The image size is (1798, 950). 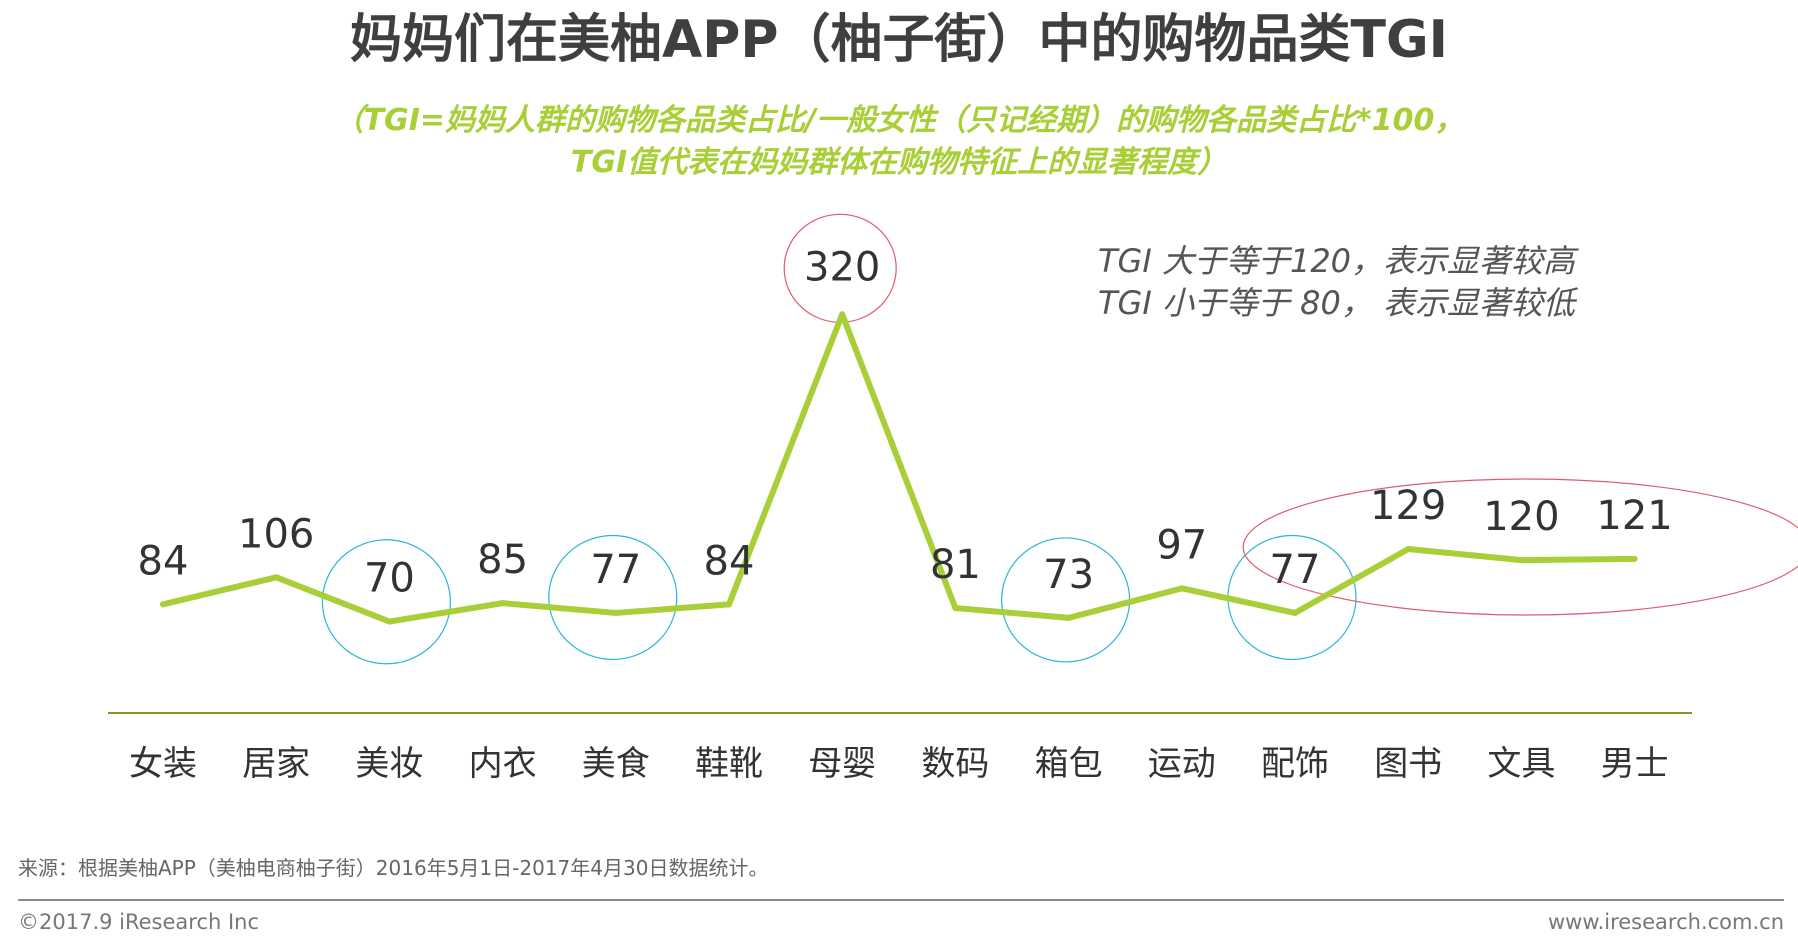 I want to click on note-line-low: TGI 小于等于 80， 表示显著较低, so click(x=1337, y=303).